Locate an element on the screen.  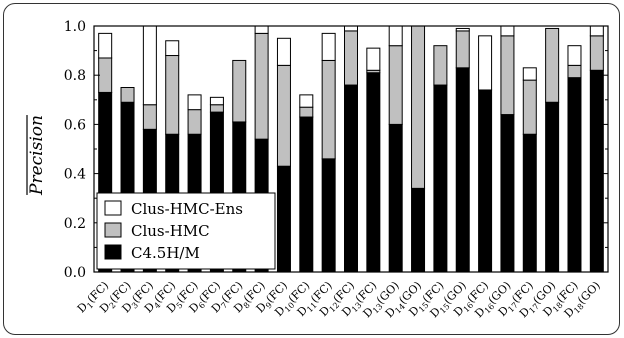
legend-label: C4.5H/M is located at coordinates (165, 253).